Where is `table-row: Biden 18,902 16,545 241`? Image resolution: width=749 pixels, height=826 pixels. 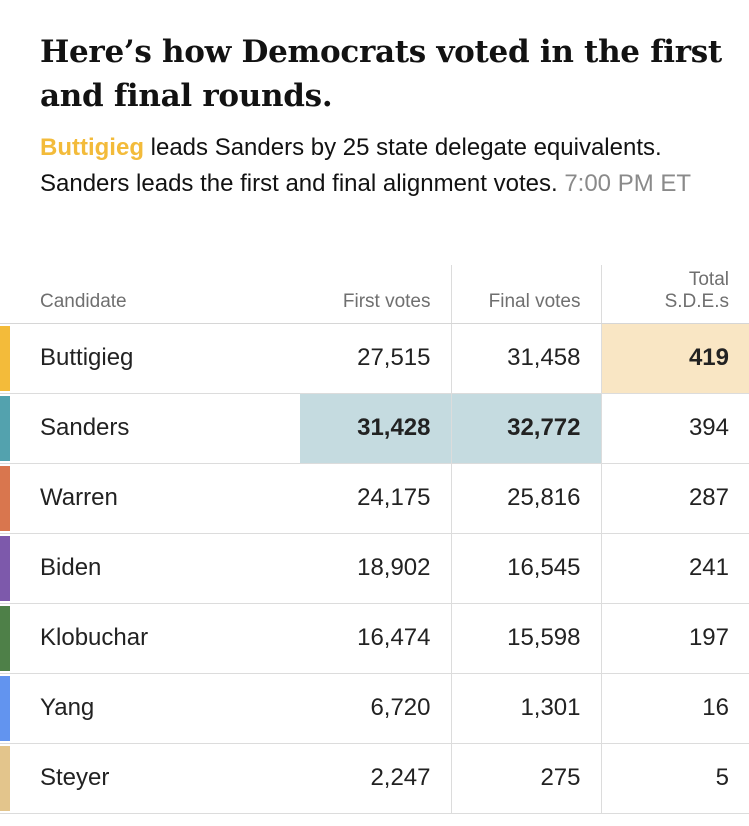 table-row: Biden 18,902 16,545 241 is located at coordinates (374, 568).